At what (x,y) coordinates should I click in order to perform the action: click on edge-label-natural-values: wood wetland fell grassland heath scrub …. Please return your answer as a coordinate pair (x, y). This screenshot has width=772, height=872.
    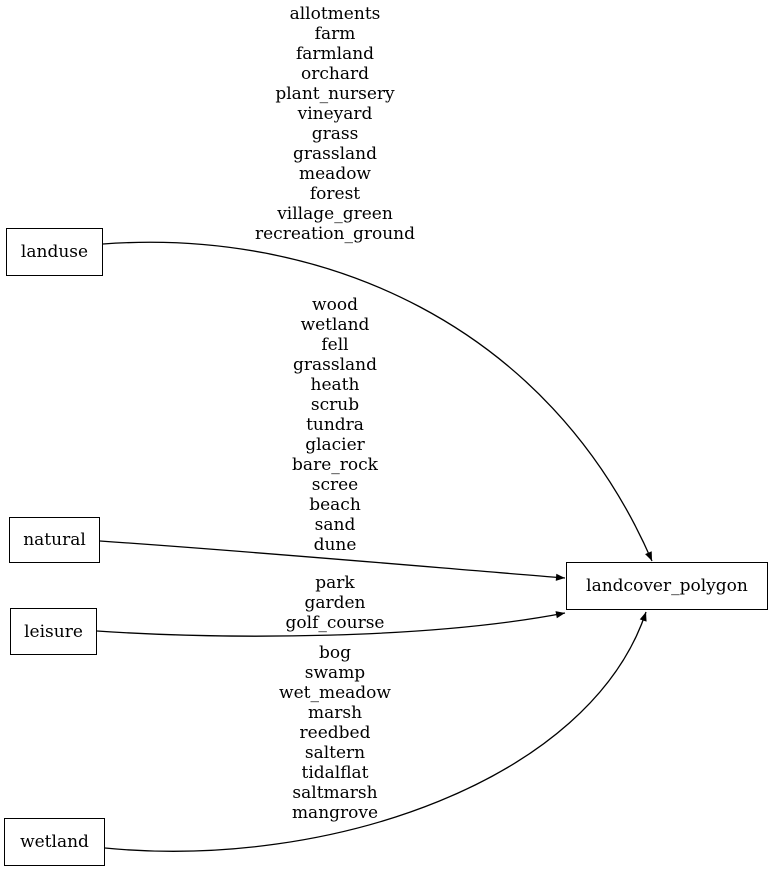
    Looking at the image, I should click on (335, 425).